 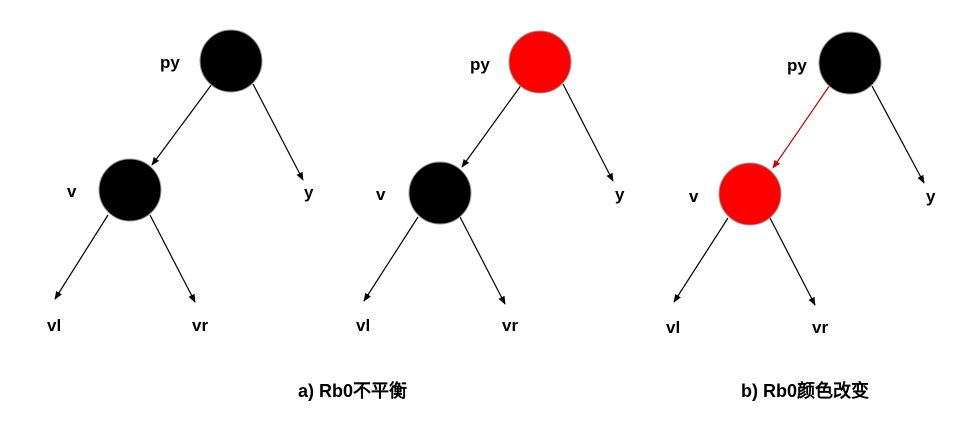 I want to click on caption-a: a) Rb0不平衡, so click(x=352, y=390).